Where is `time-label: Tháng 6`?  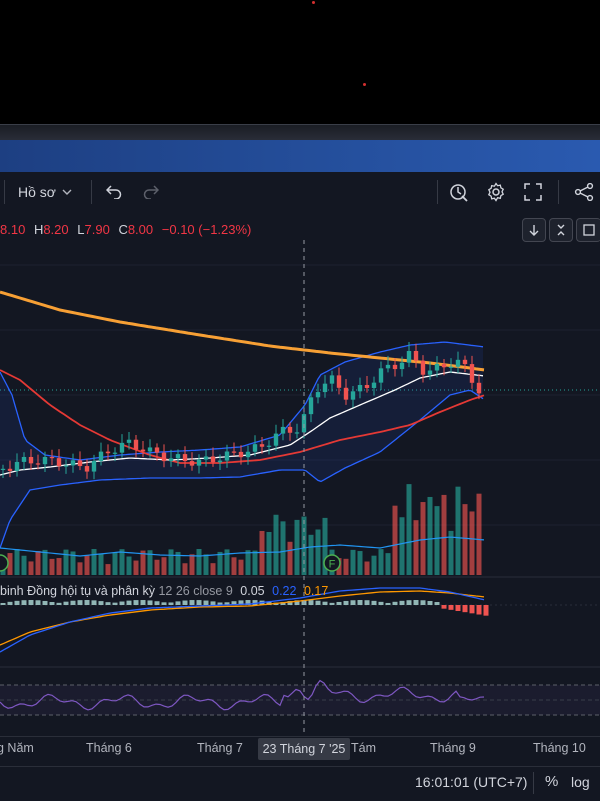 time-label: Tháng 6 is located at coordinates (109, 748).